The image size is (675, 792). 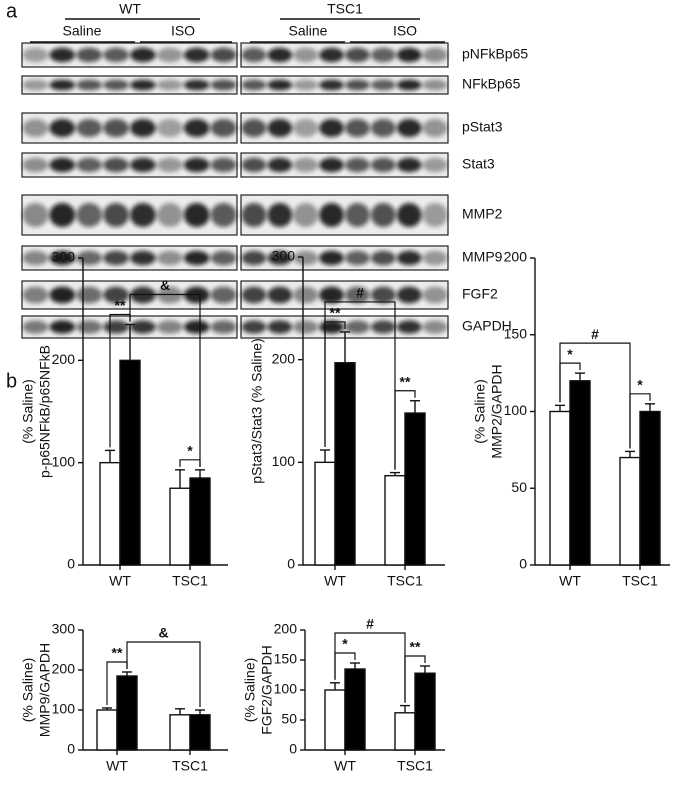 I want to click on y-axis-label: MMP2/GAPDH, so click(x=497, y=411).